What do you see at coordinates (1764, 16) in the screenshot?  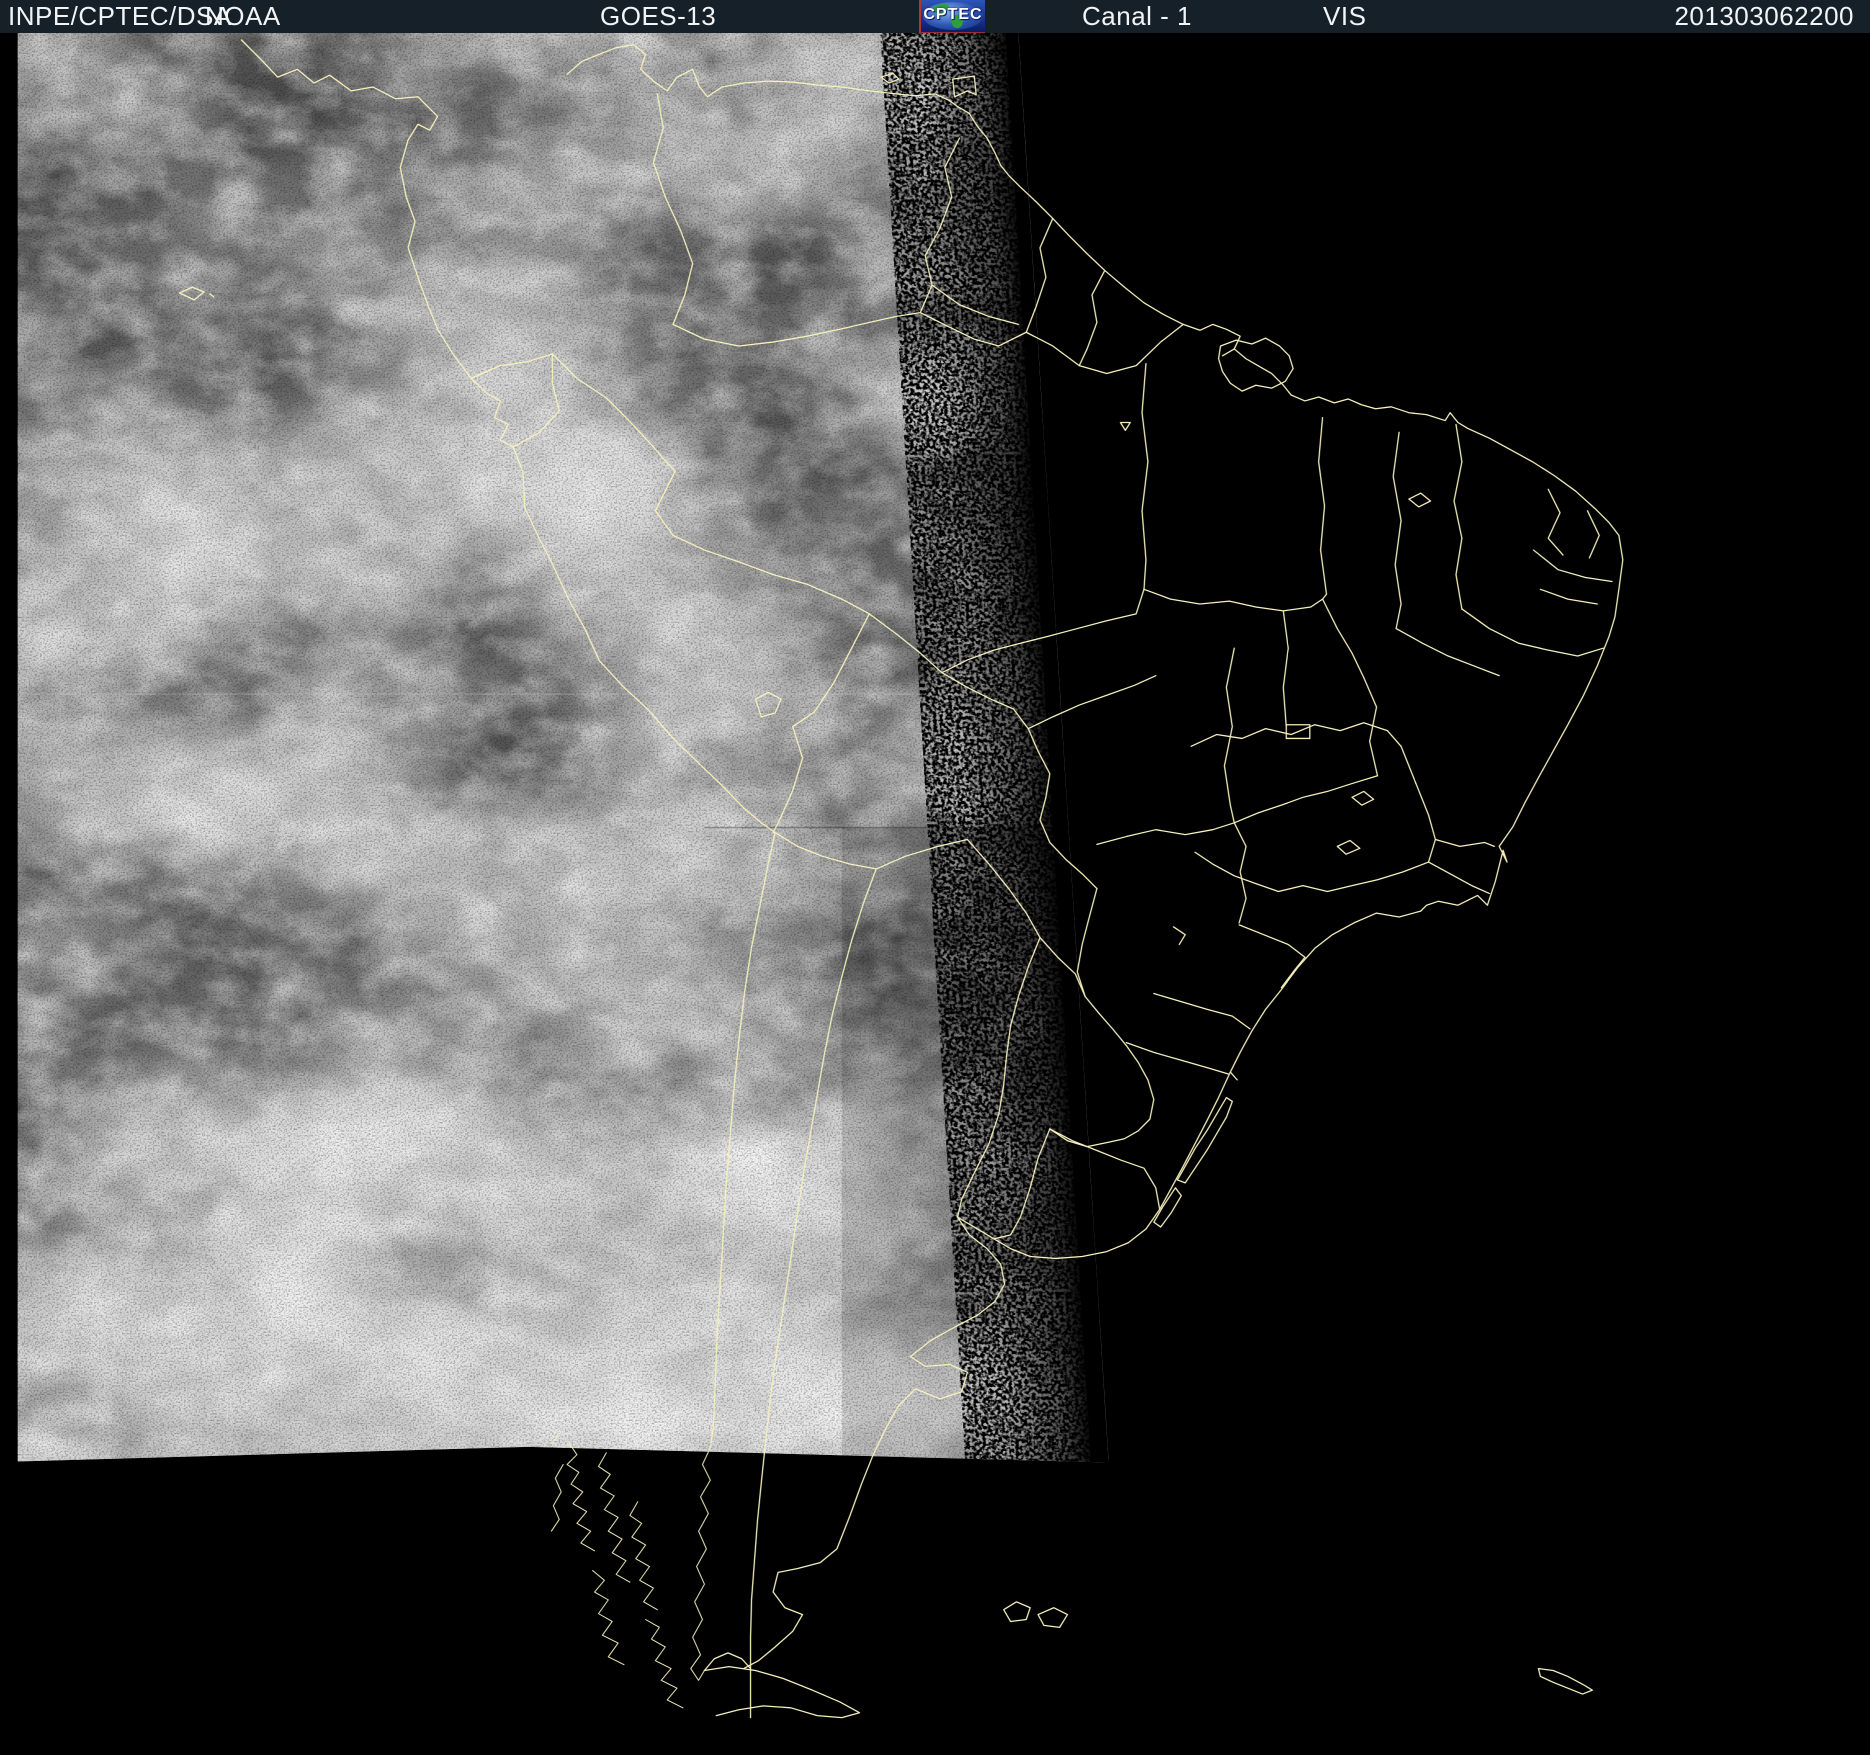 I see `timestamp-label: 201303062200` at bounding box center [1764, 16].